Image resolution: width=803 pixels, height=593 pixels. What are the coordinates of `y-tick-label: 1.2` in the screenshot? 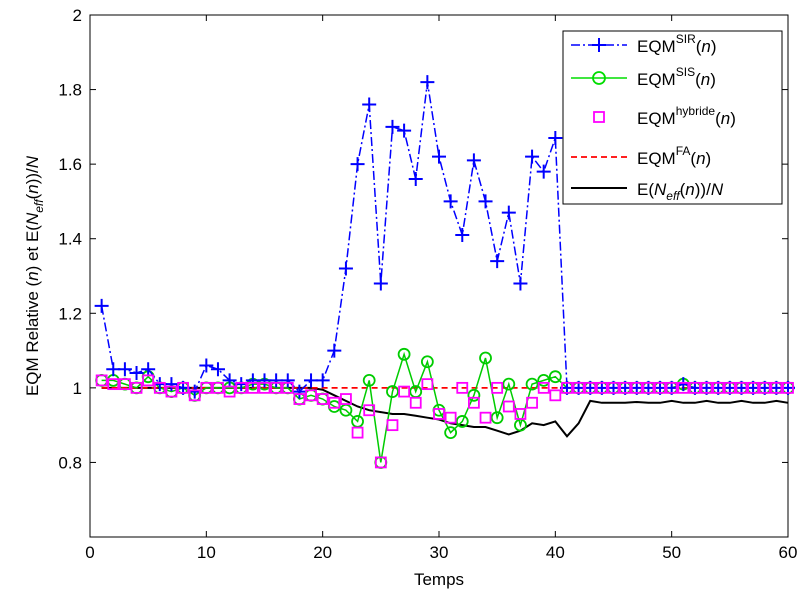 It's located at (70, 313).